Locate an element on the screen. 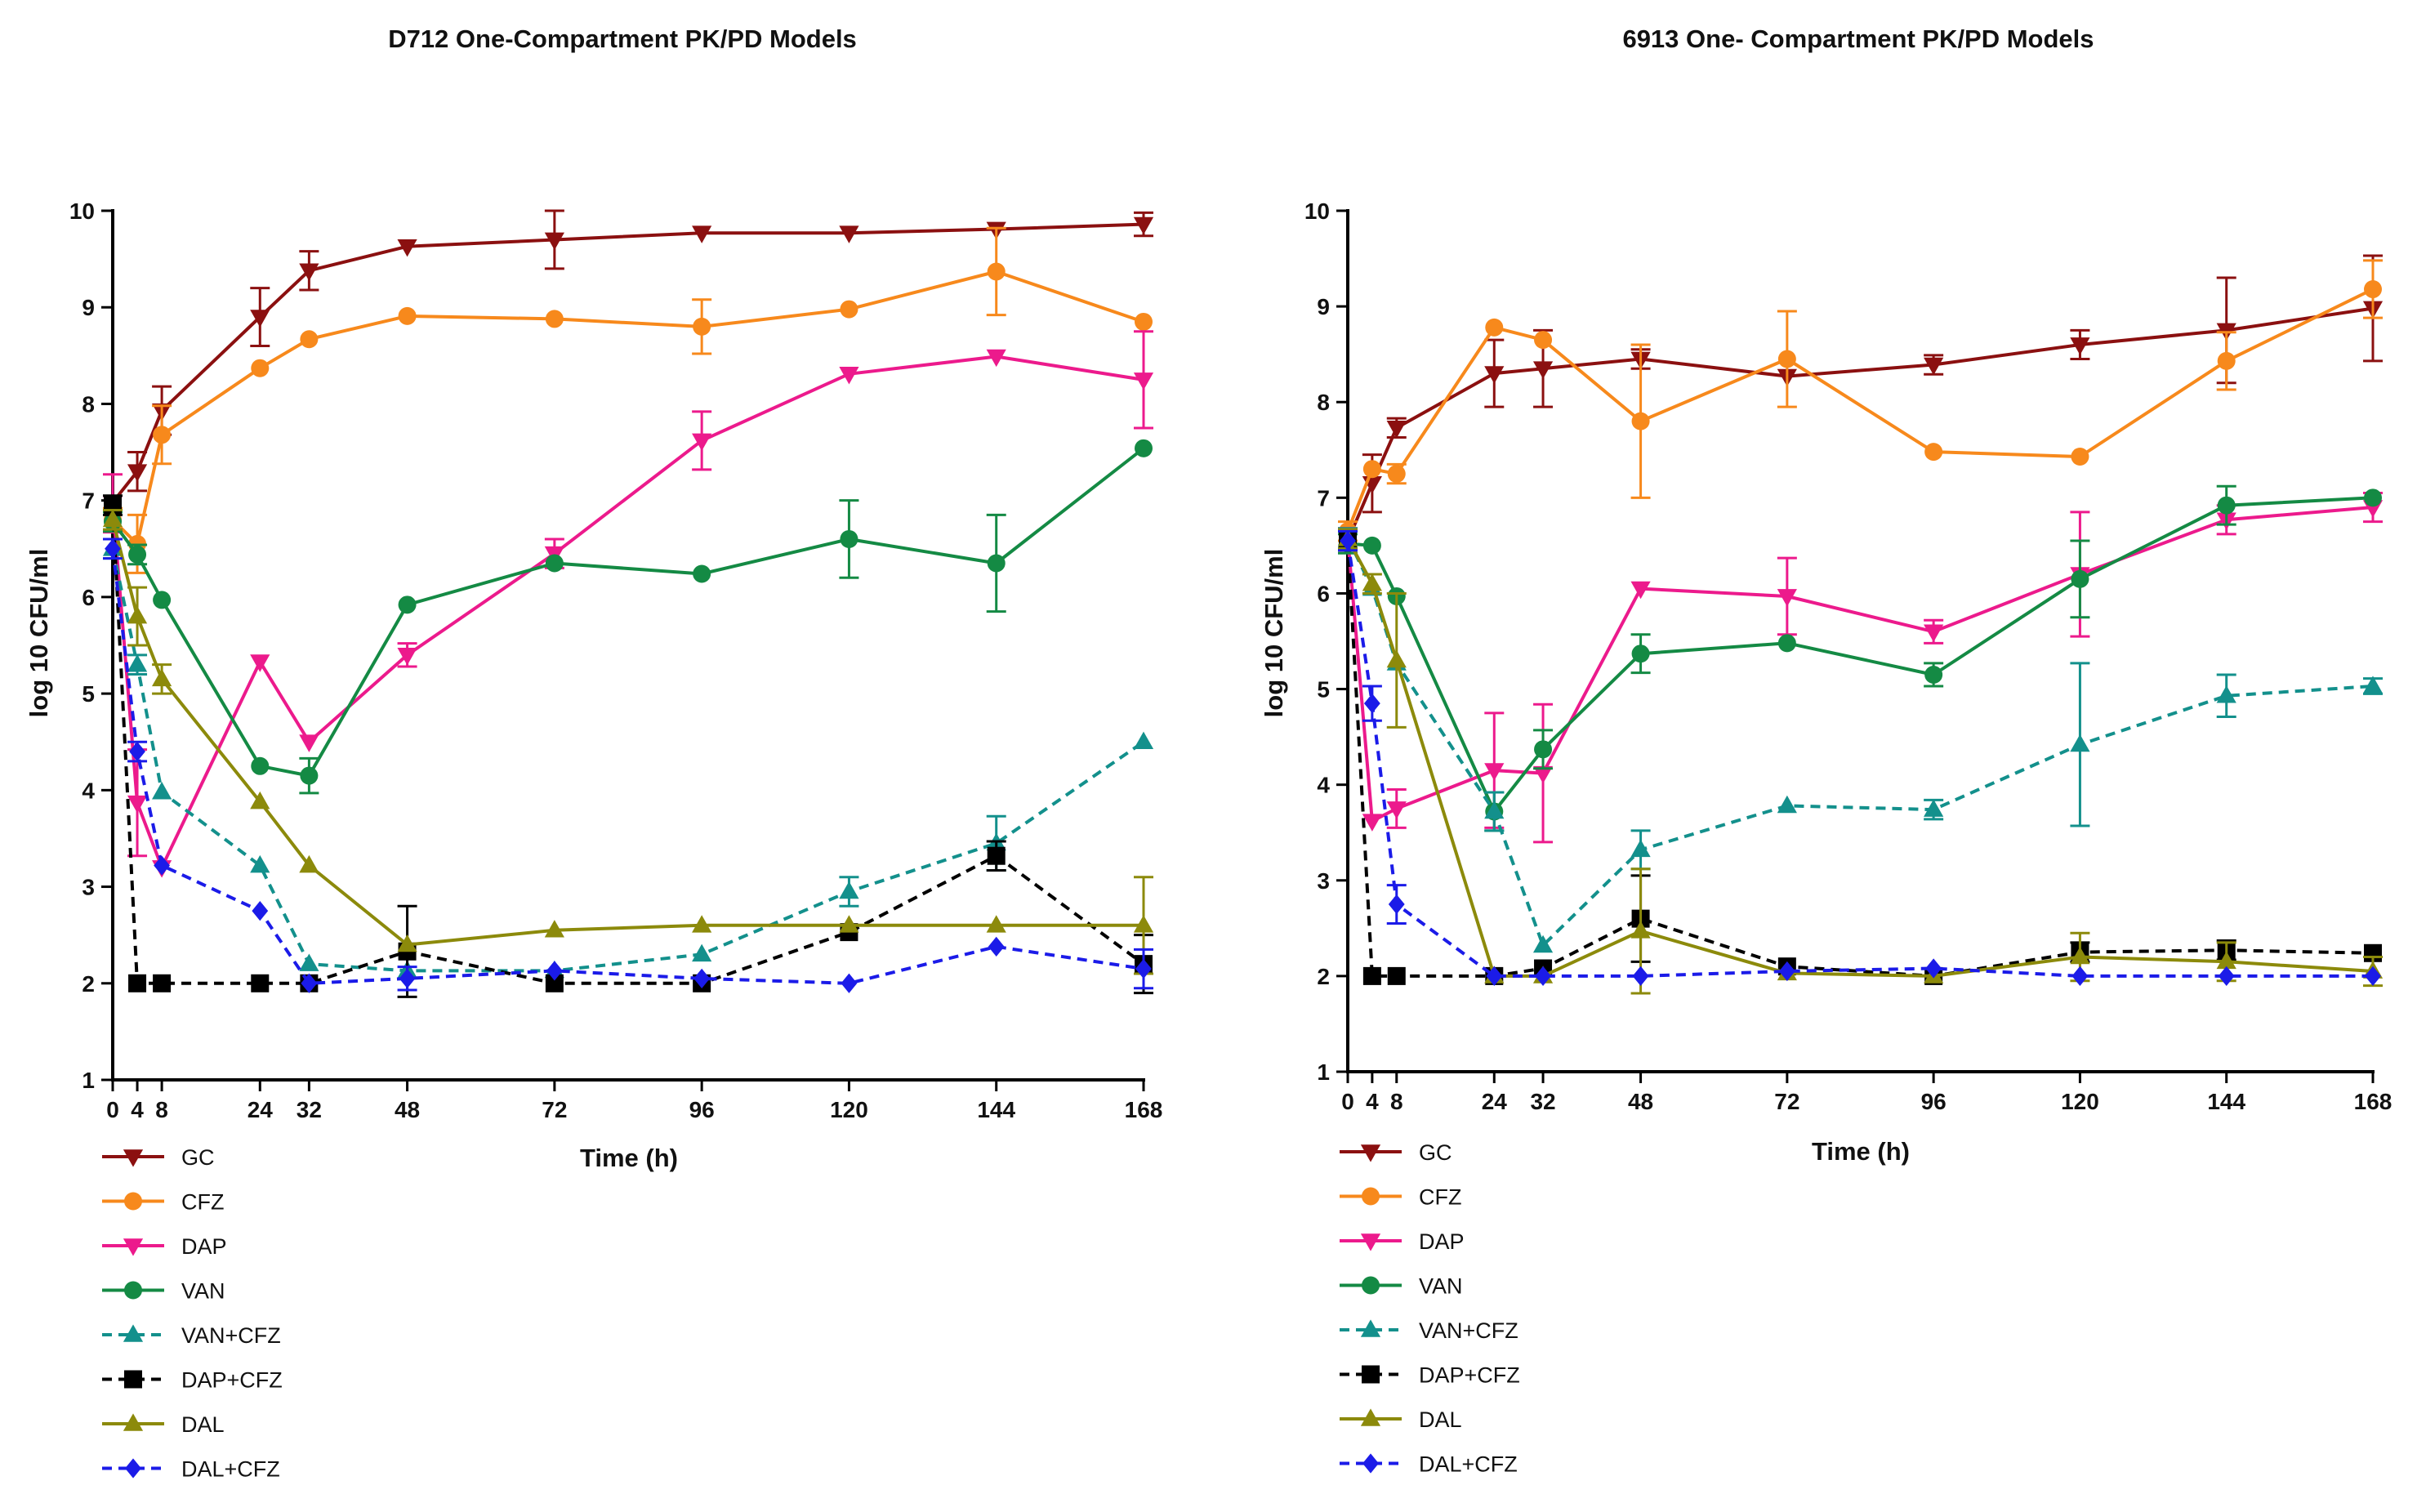  legend-item: DAL is located at coordinates (1401, 1420).